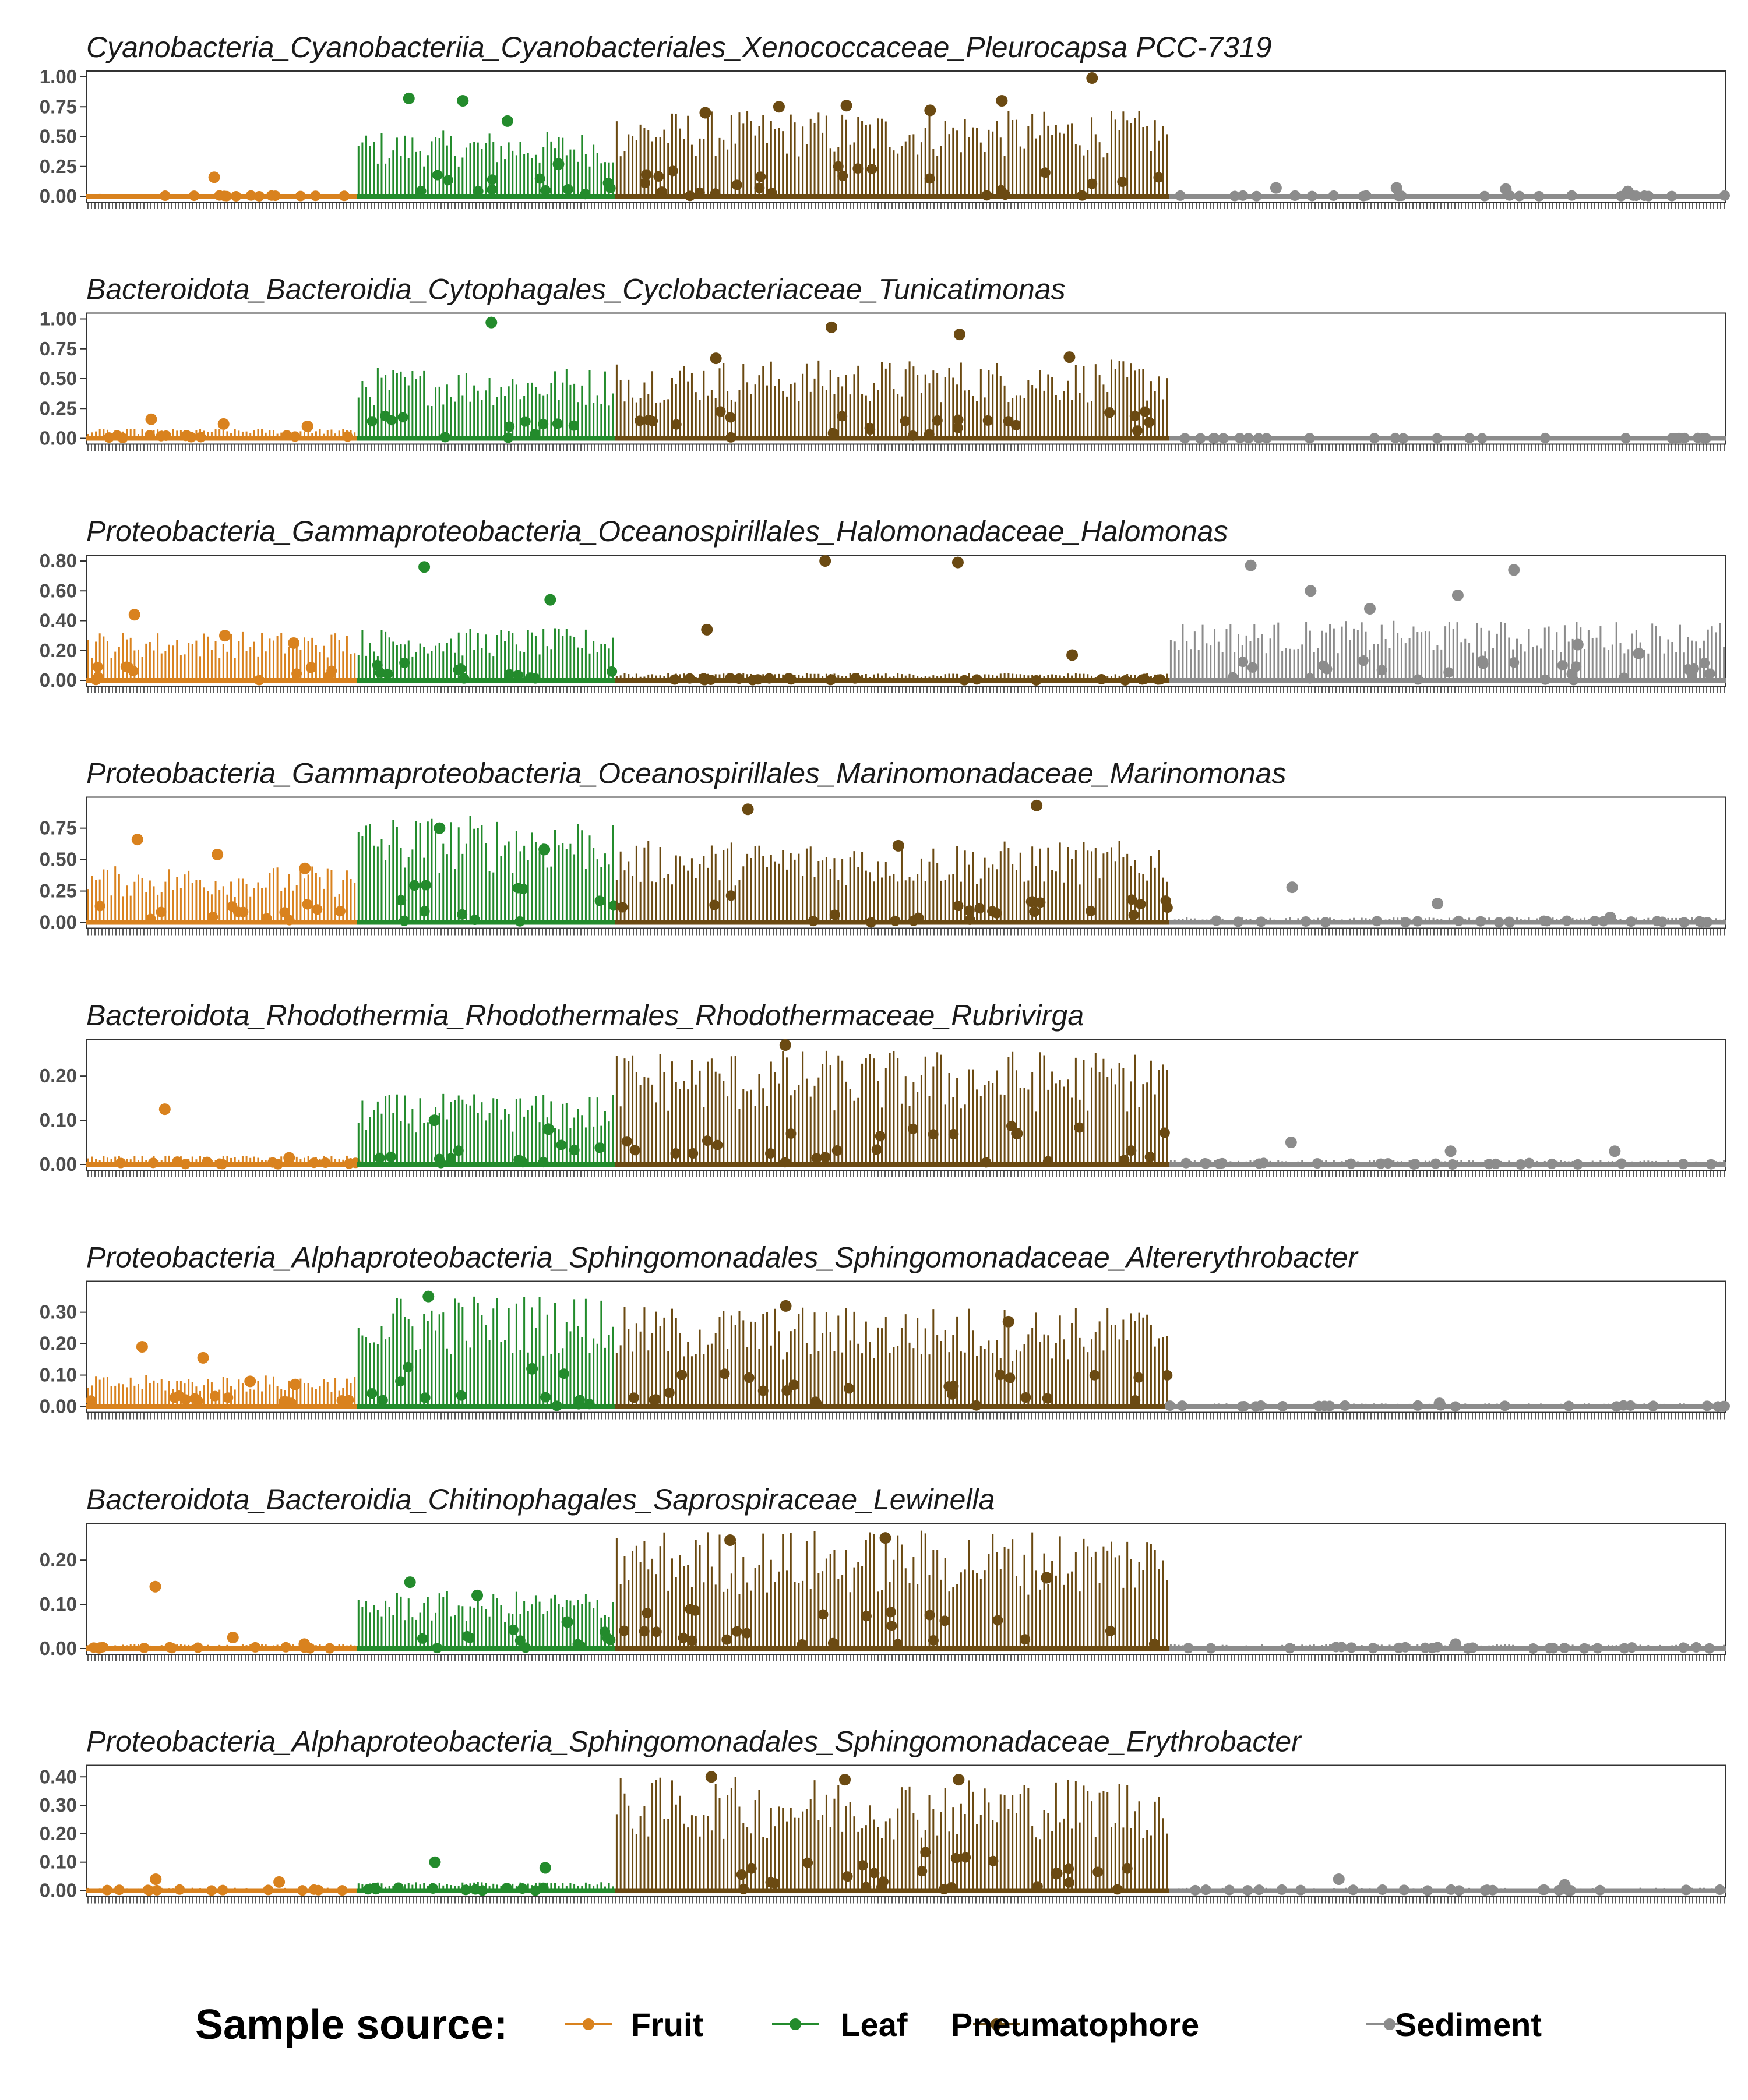 The height and width of the screenshot is (2100, 1748). Describe the element at coordinates (1447, 922) in the screenshot. I see `baseline-band` at that location.